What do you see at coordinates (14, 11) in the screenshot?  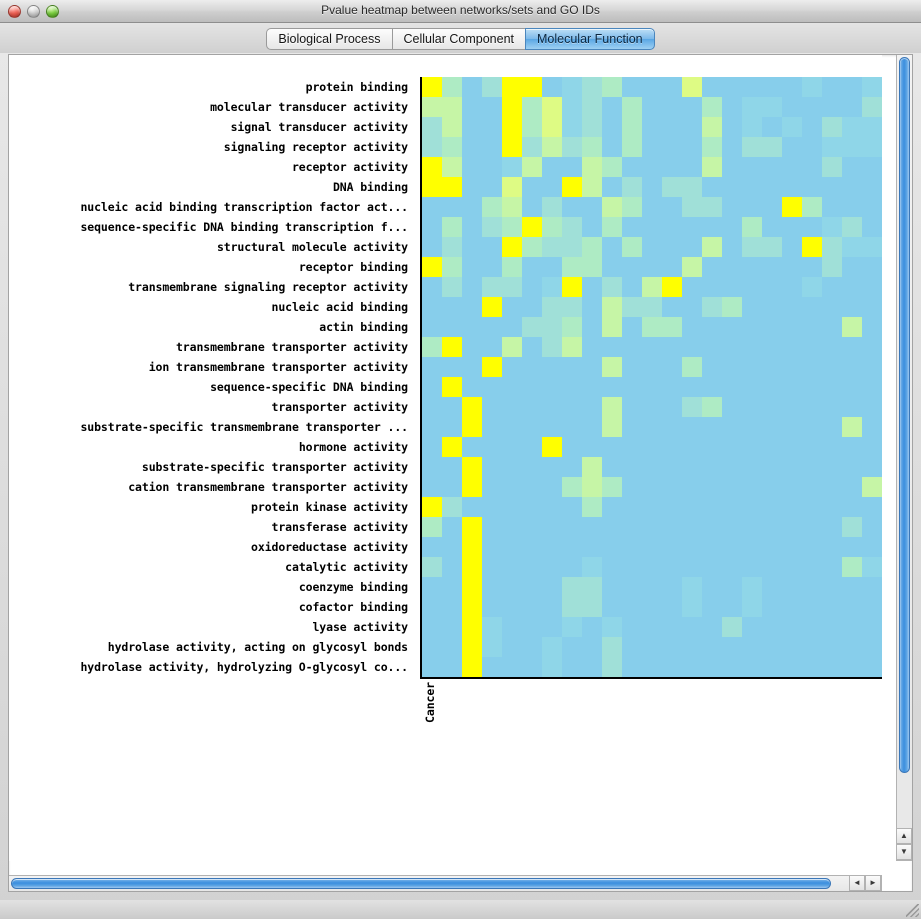 I see `close-button` at bounding box center [14, 11].